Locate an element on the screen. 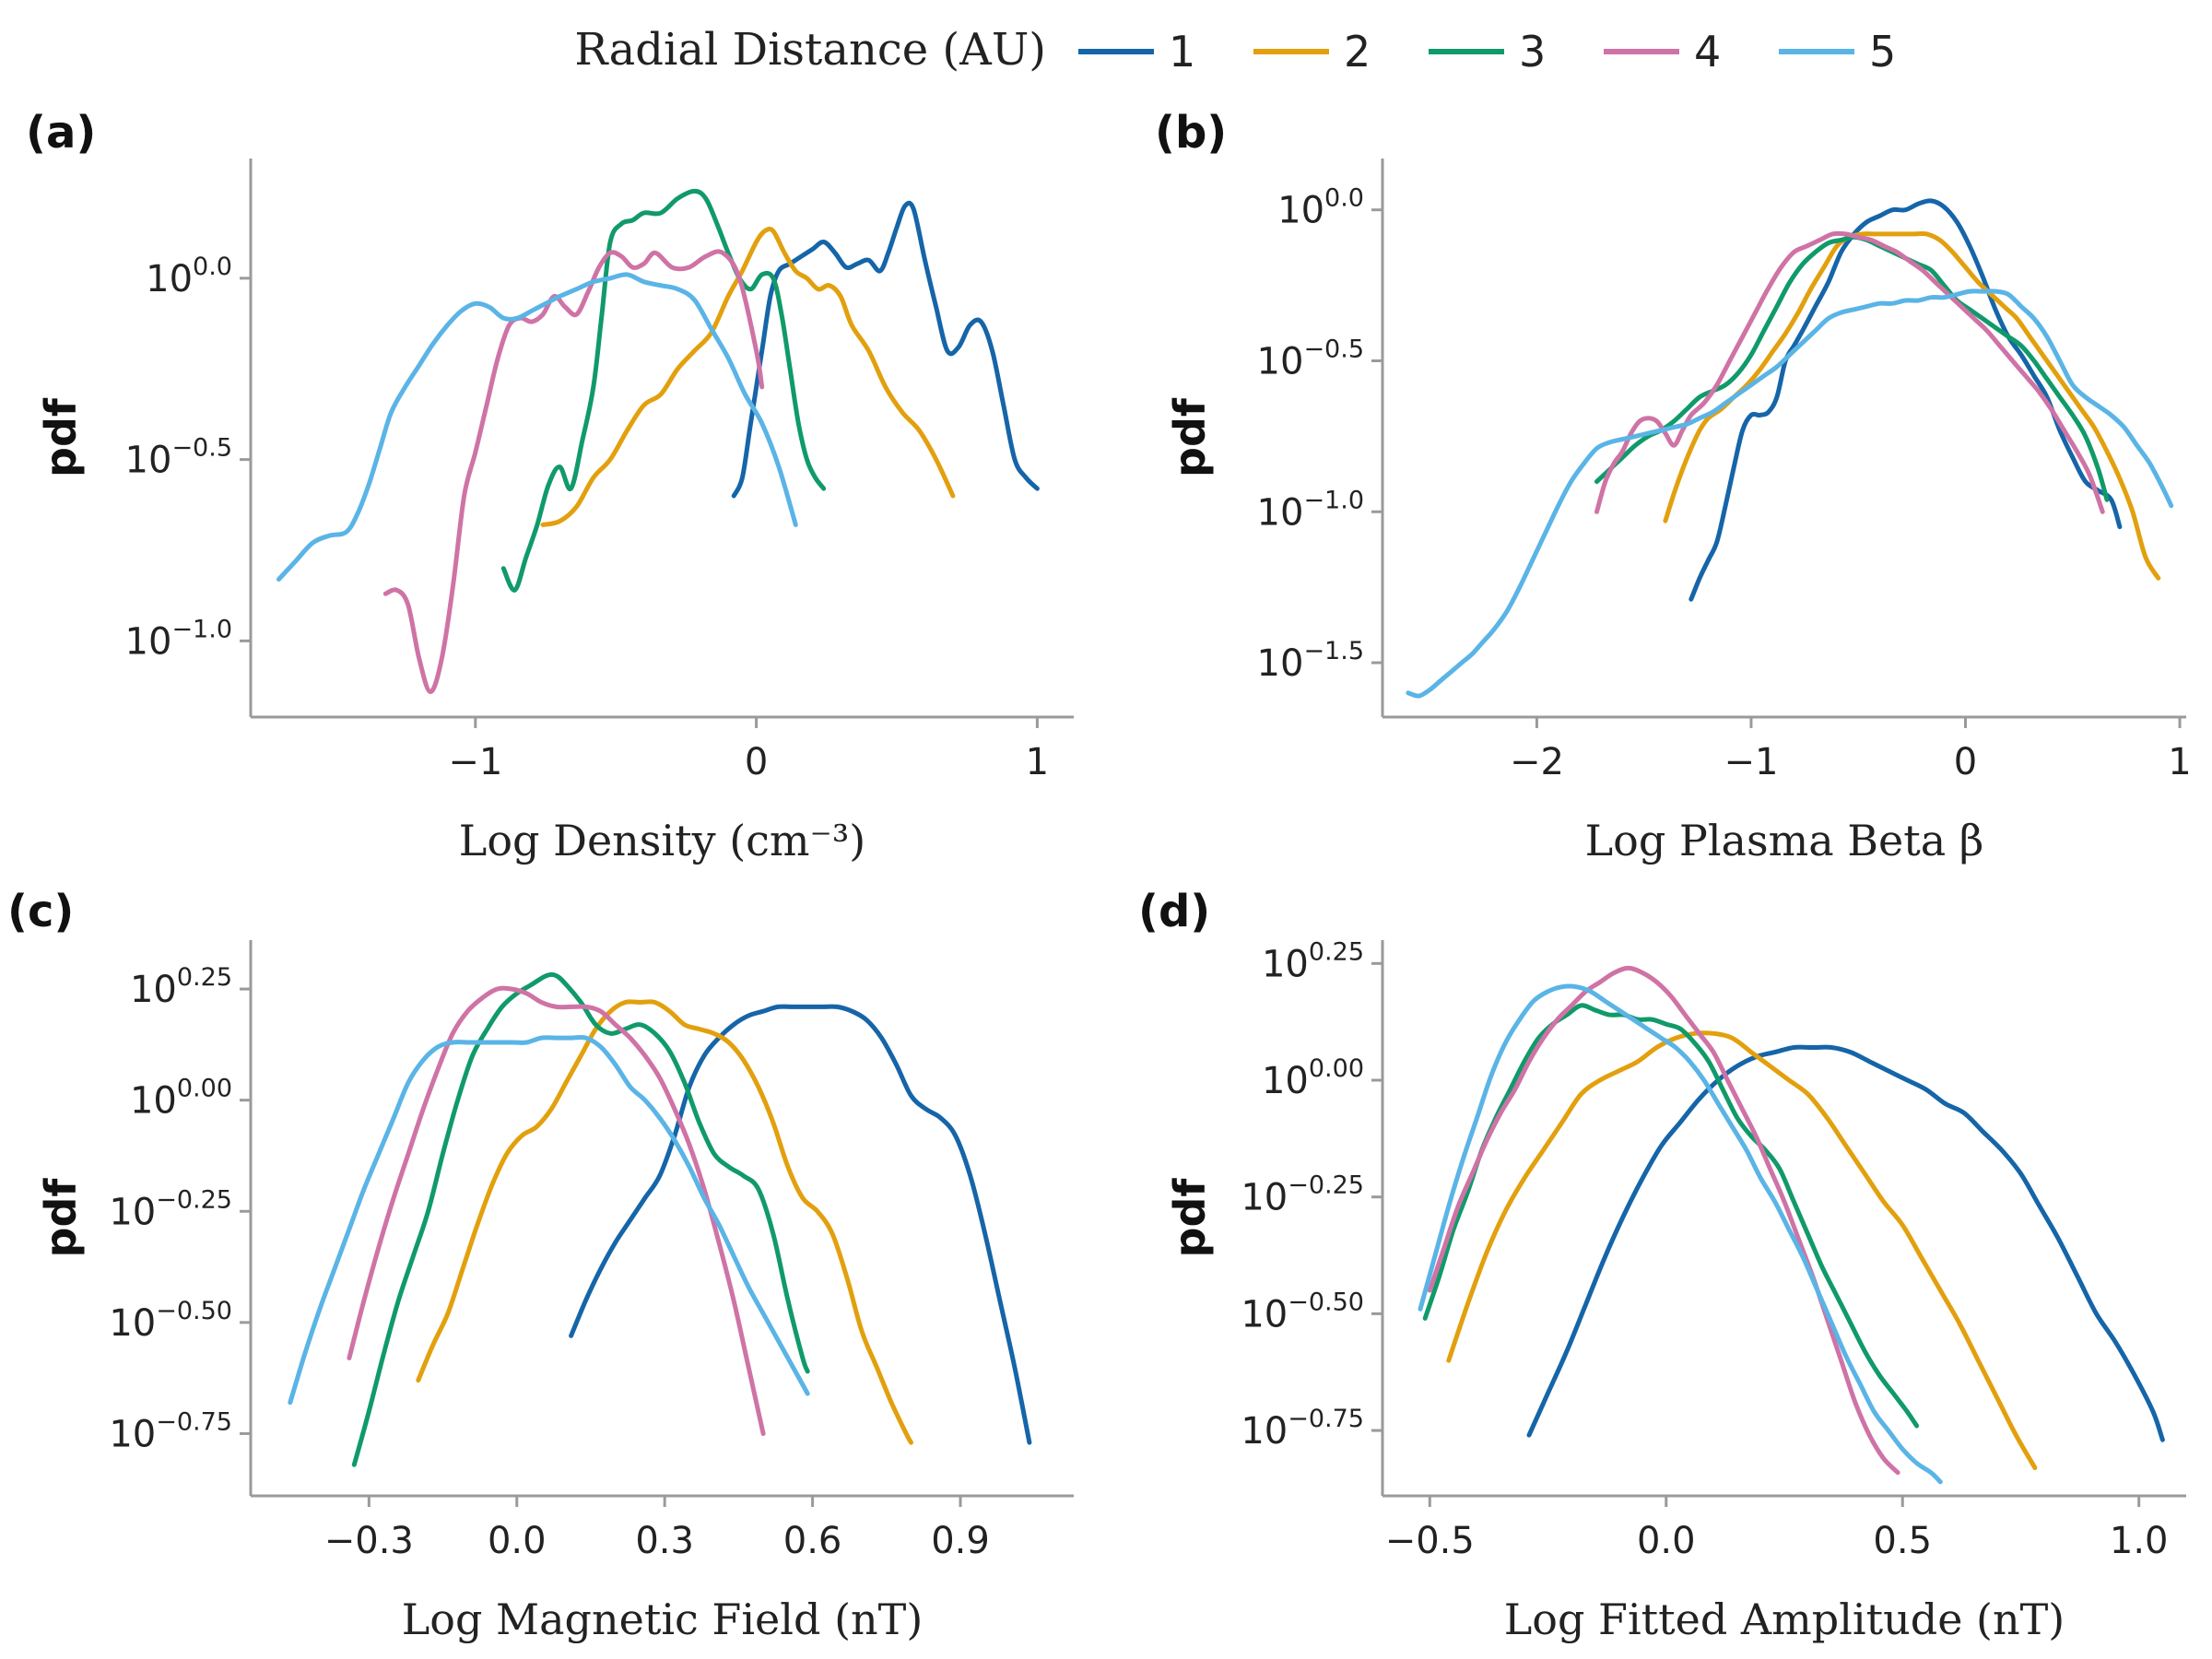 This screenshot has width=2212, height=1659. legend-label-1: 1 is located at coordinates (1182, 51).